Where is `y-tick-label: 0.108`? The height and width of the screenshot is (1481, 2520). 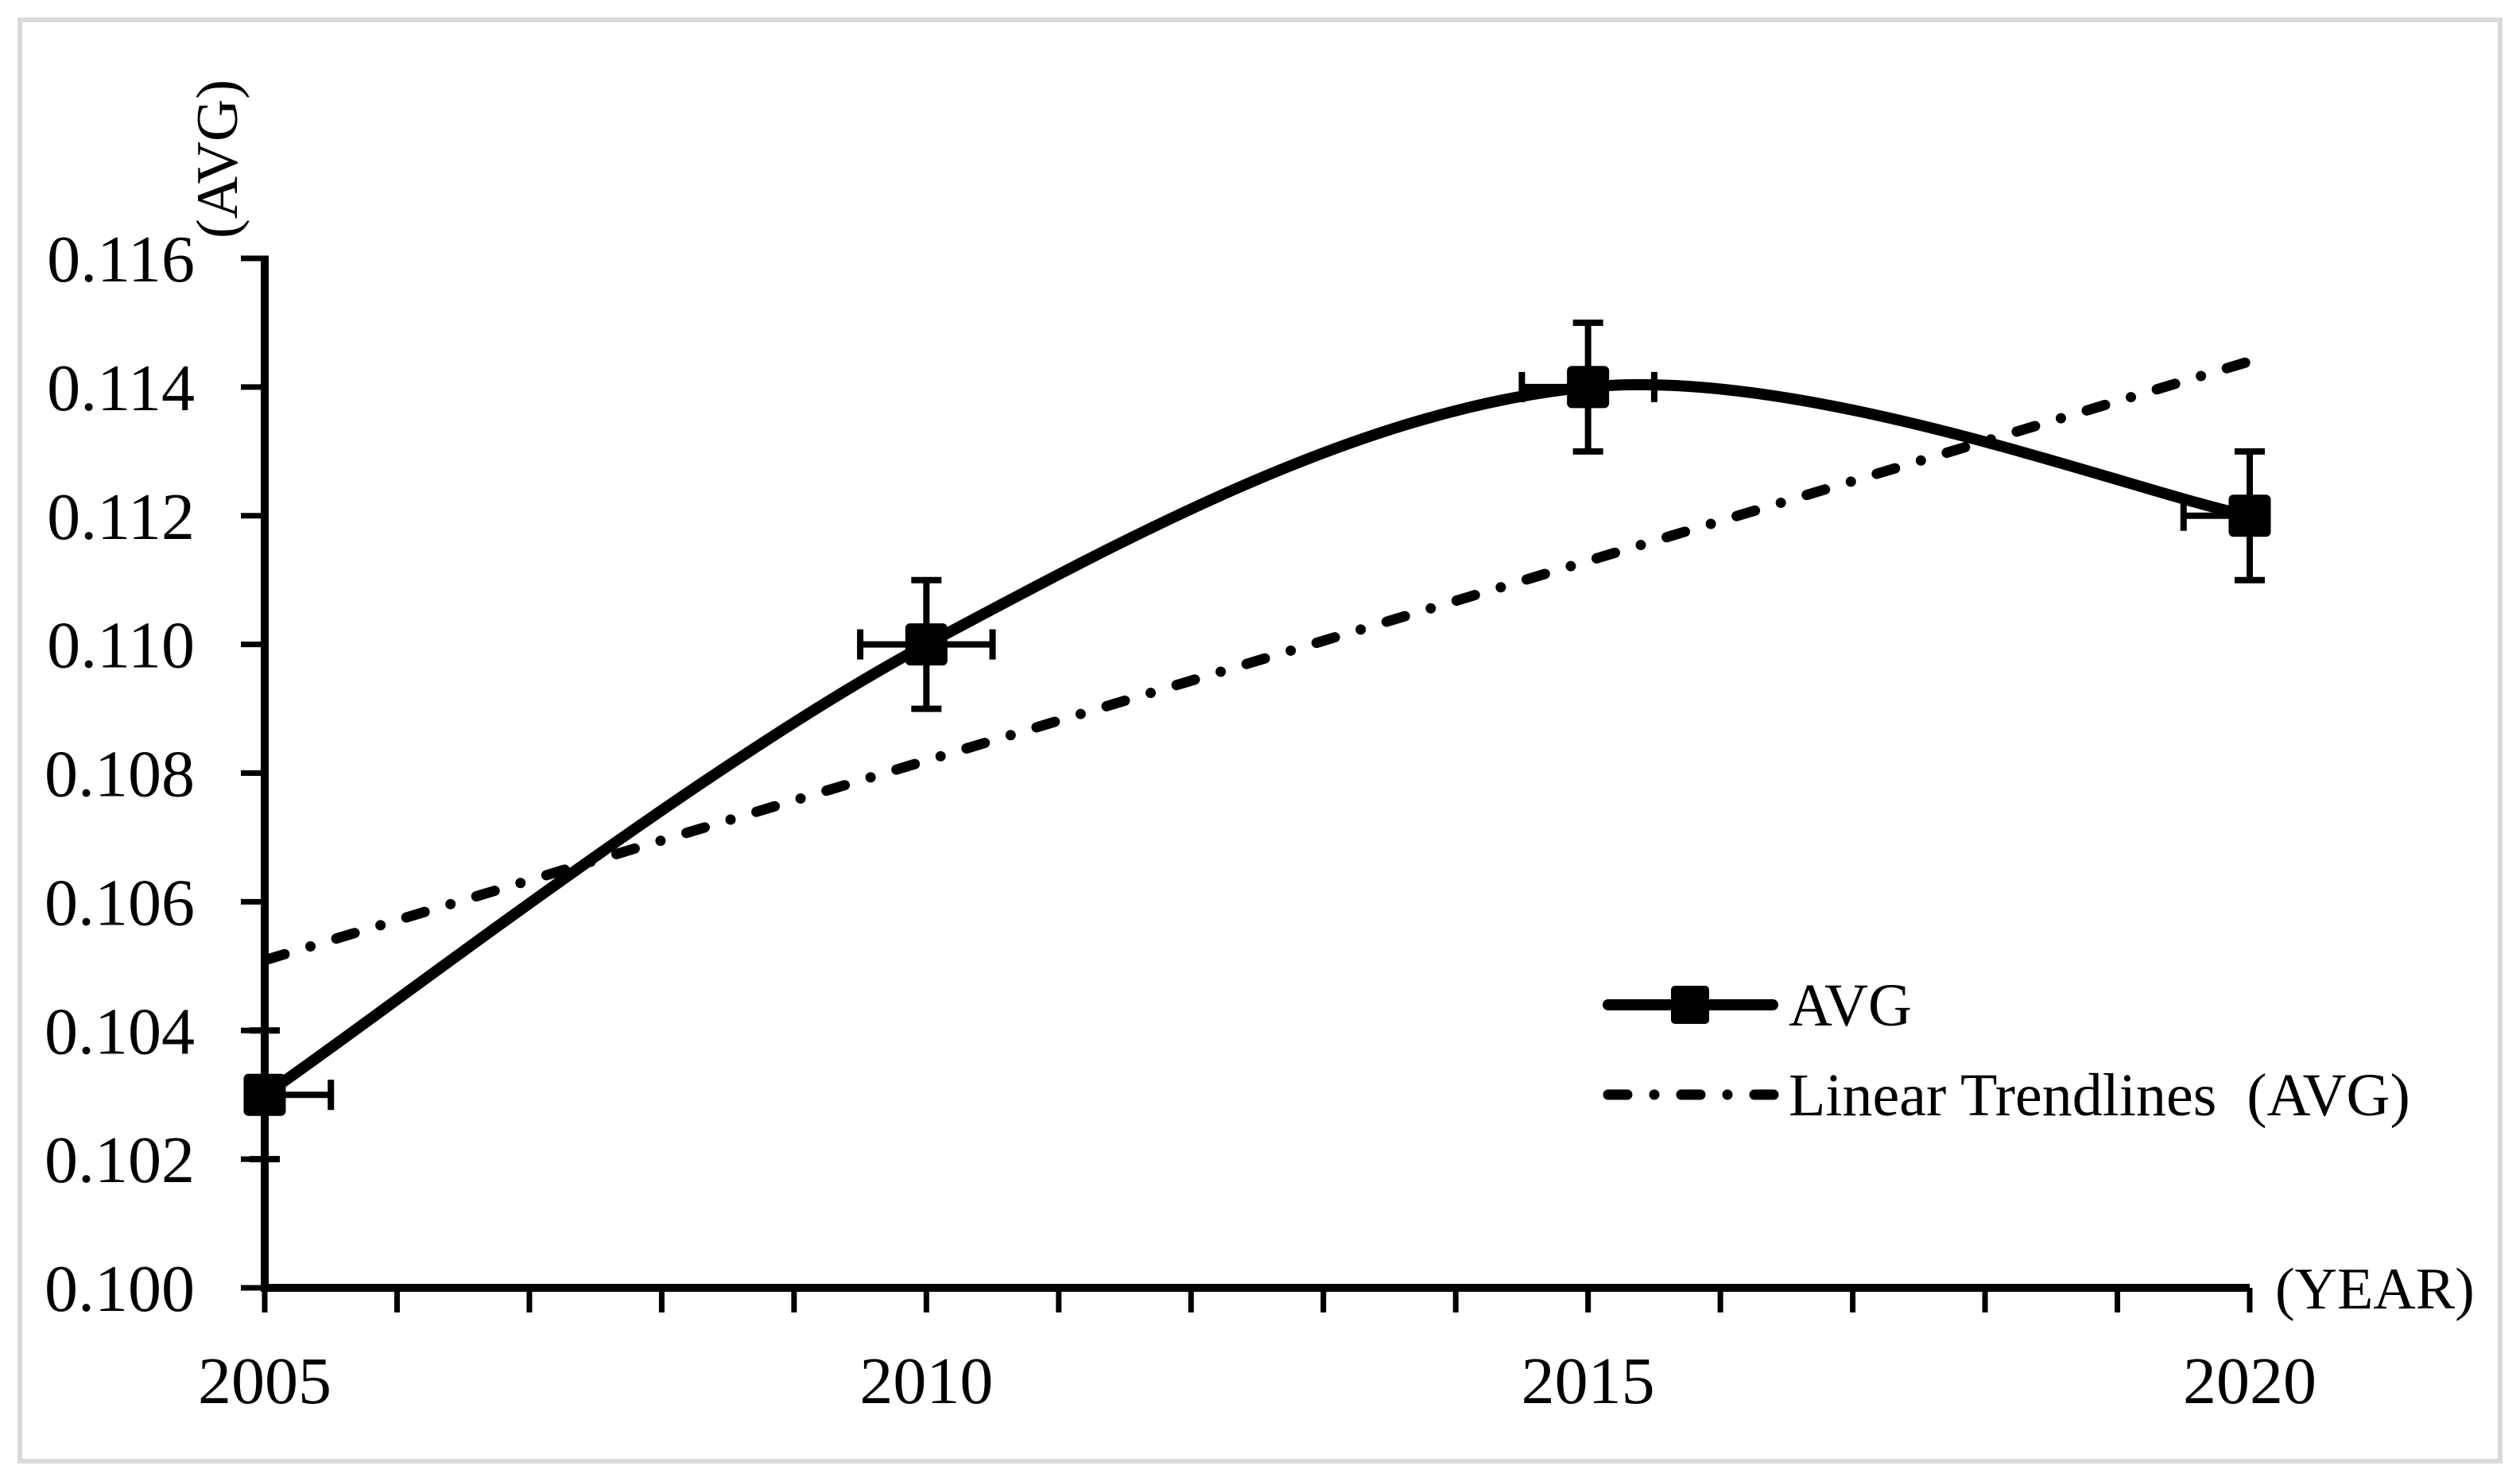 y-tick-label: 0.108 is located at coordinates (120, 775).